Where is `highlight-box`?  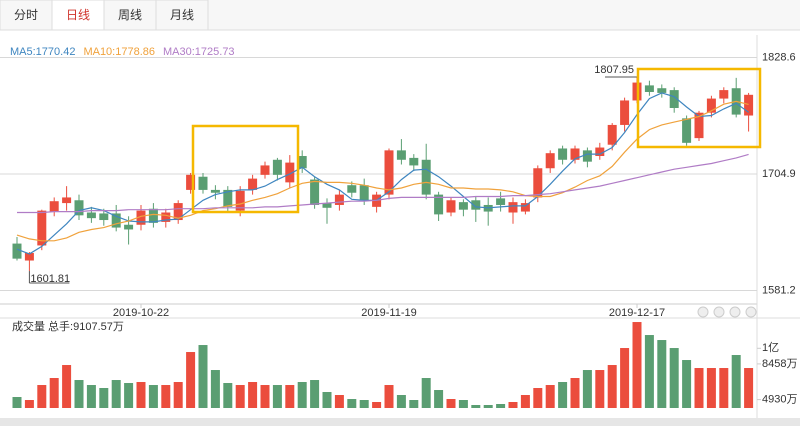 highlight-box is located at coordinates (245, 169).